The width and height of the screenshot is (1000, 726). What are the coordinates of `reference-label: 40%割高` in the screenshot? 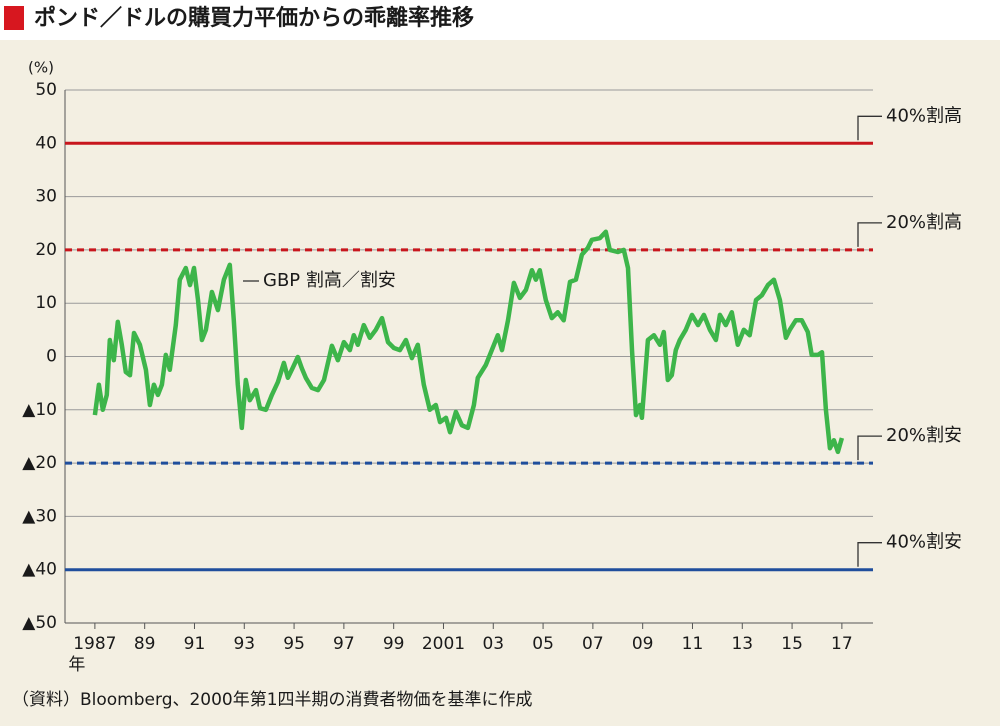 It's located at (924, 115).